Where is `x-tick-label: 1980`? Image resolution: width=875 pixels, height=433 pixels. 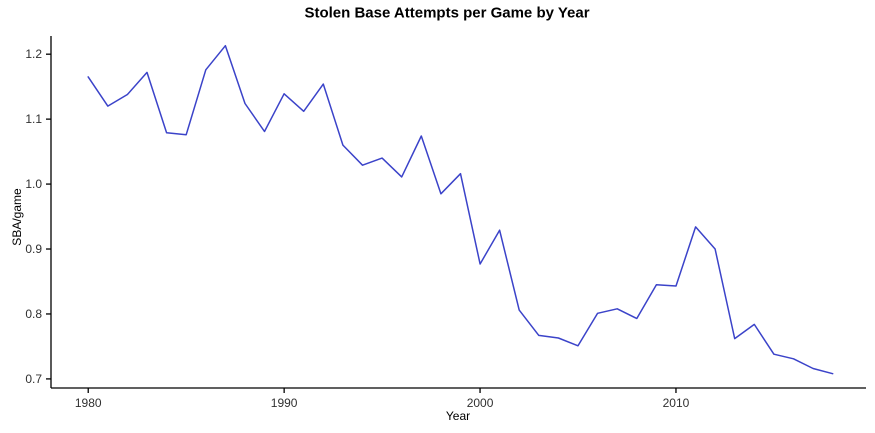 x-tick-label: 1980 is located at coordinates (88, 403).